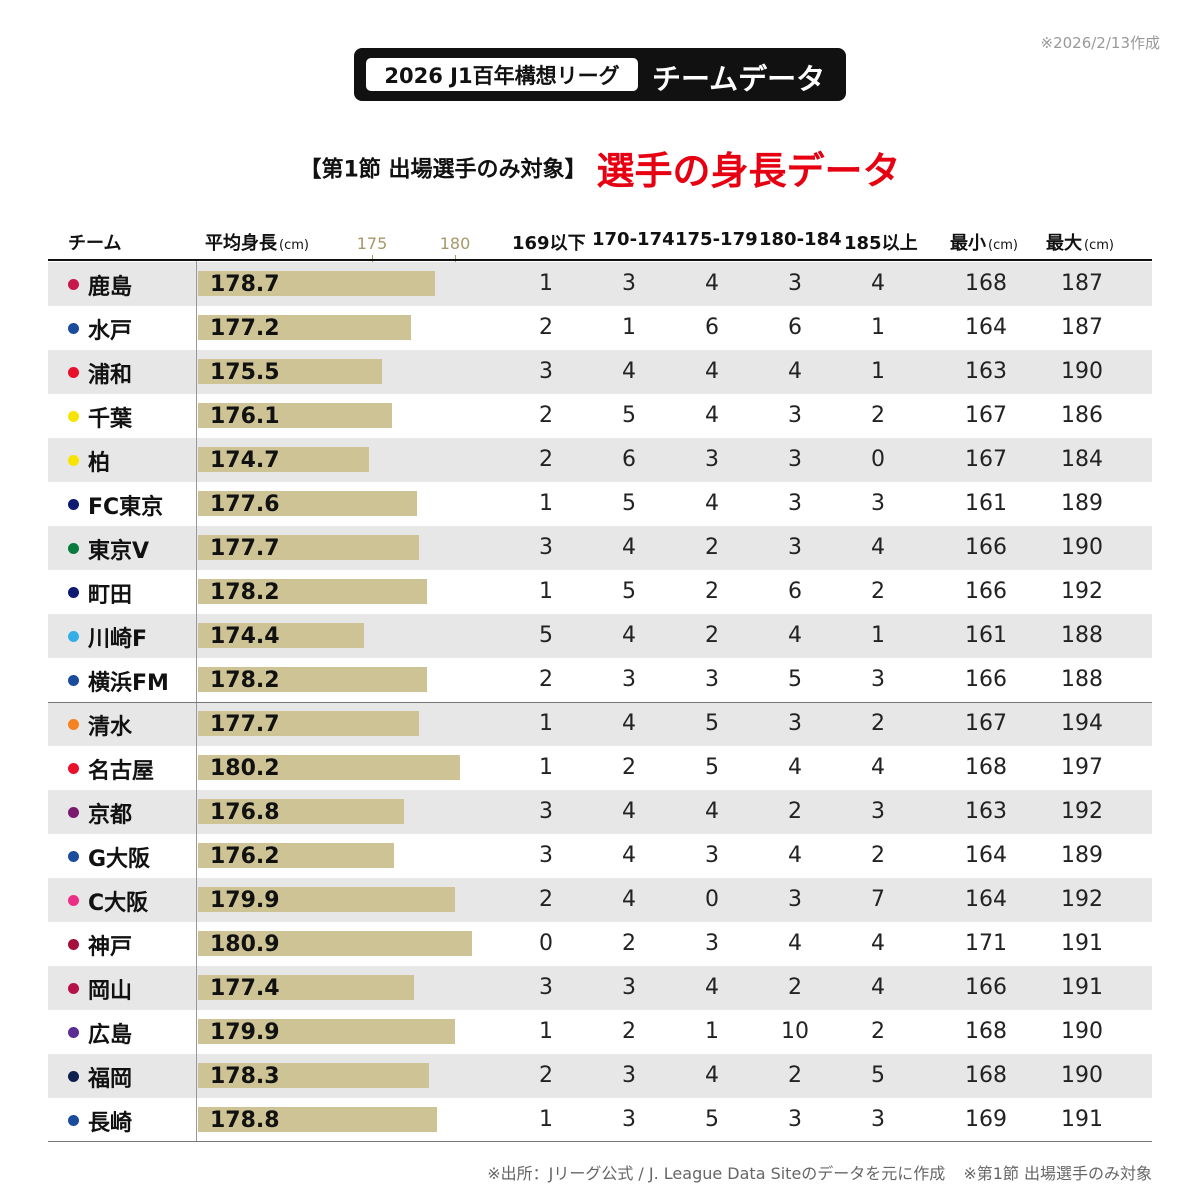  Describe the element at coordinates (795, 679) in the screenshot. I see `count-180-184: 5` at that location.